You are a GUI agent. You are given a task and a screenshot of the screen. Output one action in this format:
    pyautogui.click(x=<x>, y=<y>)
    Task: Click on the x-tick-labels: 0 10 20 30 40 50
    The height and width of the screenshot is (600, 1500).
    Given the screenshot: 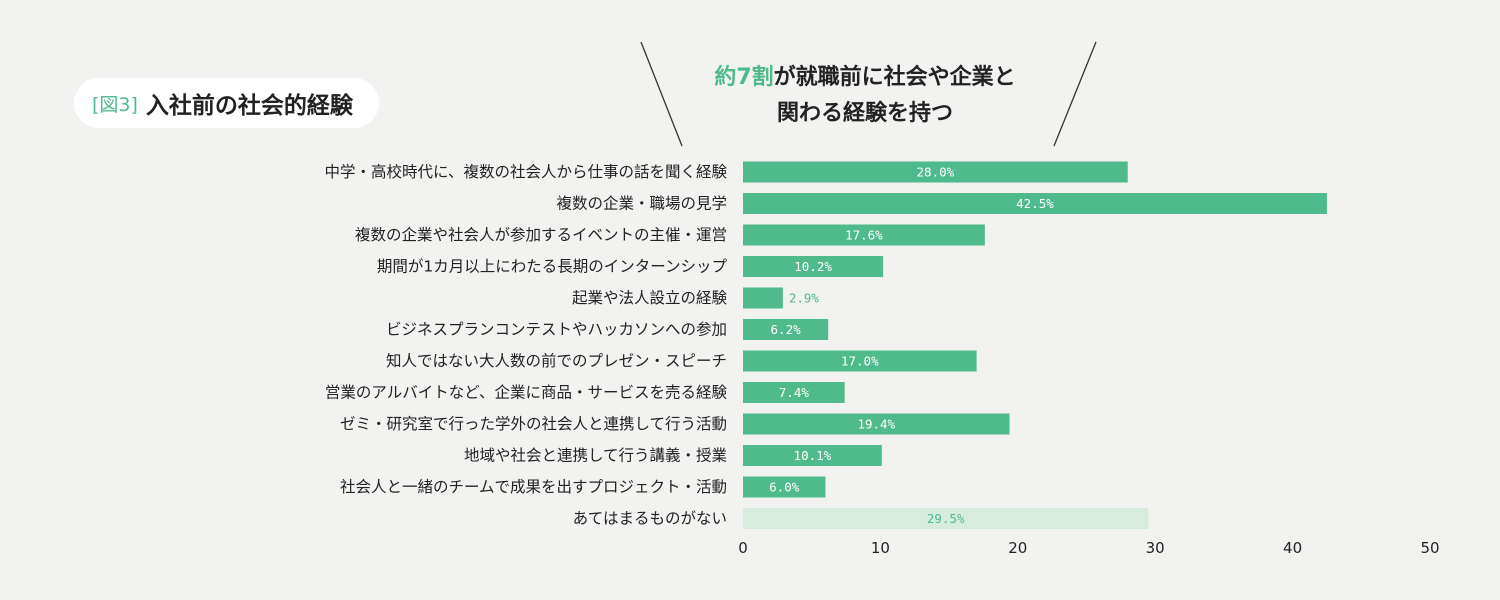 What is the action you would take?
    pyautogui.click(x=1088, y=548)
    